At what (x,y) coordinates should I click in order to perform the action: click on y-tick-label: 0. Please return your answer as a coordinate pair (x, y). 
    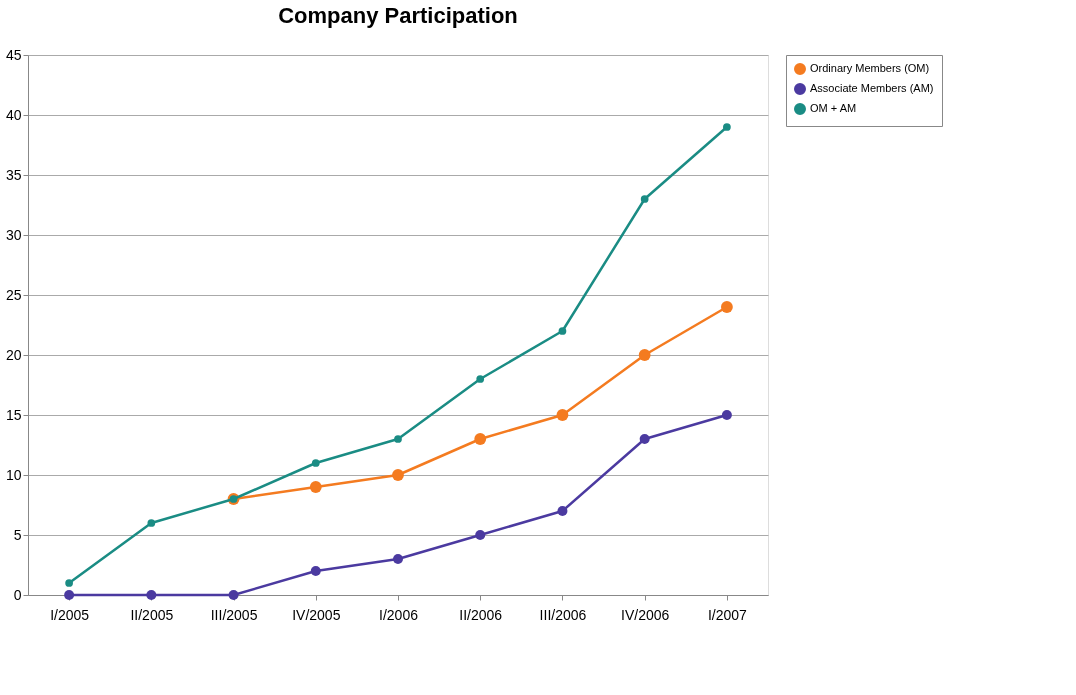
    Looking at the image, I should click on (17, 594).